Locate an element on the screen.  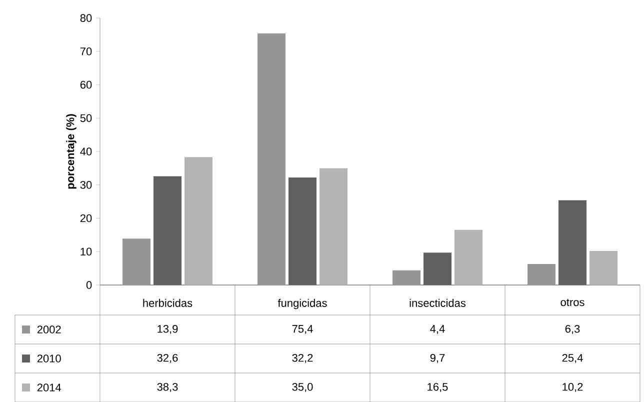
y-tick-label: 0 is located at coordinates (89, 285).